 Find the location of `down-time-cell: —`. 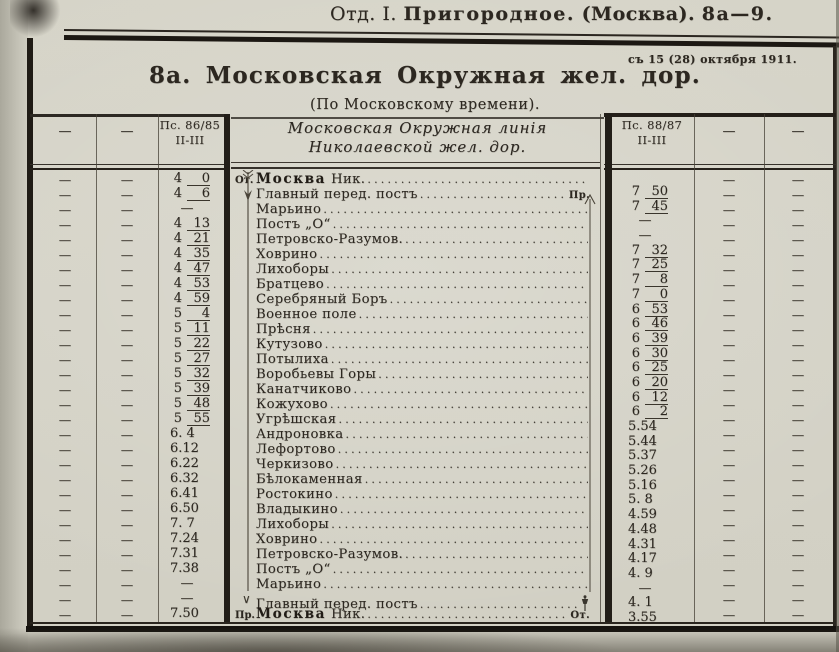

down-time-cell: — is located at coordinates (187, 208).